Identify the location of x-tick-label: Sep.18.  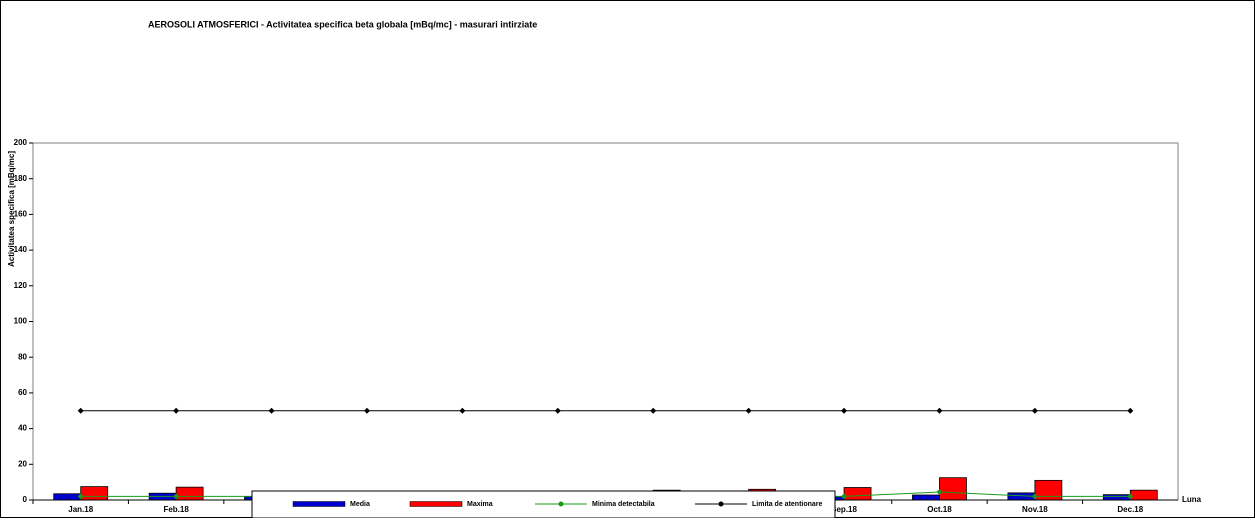
(844, 509).